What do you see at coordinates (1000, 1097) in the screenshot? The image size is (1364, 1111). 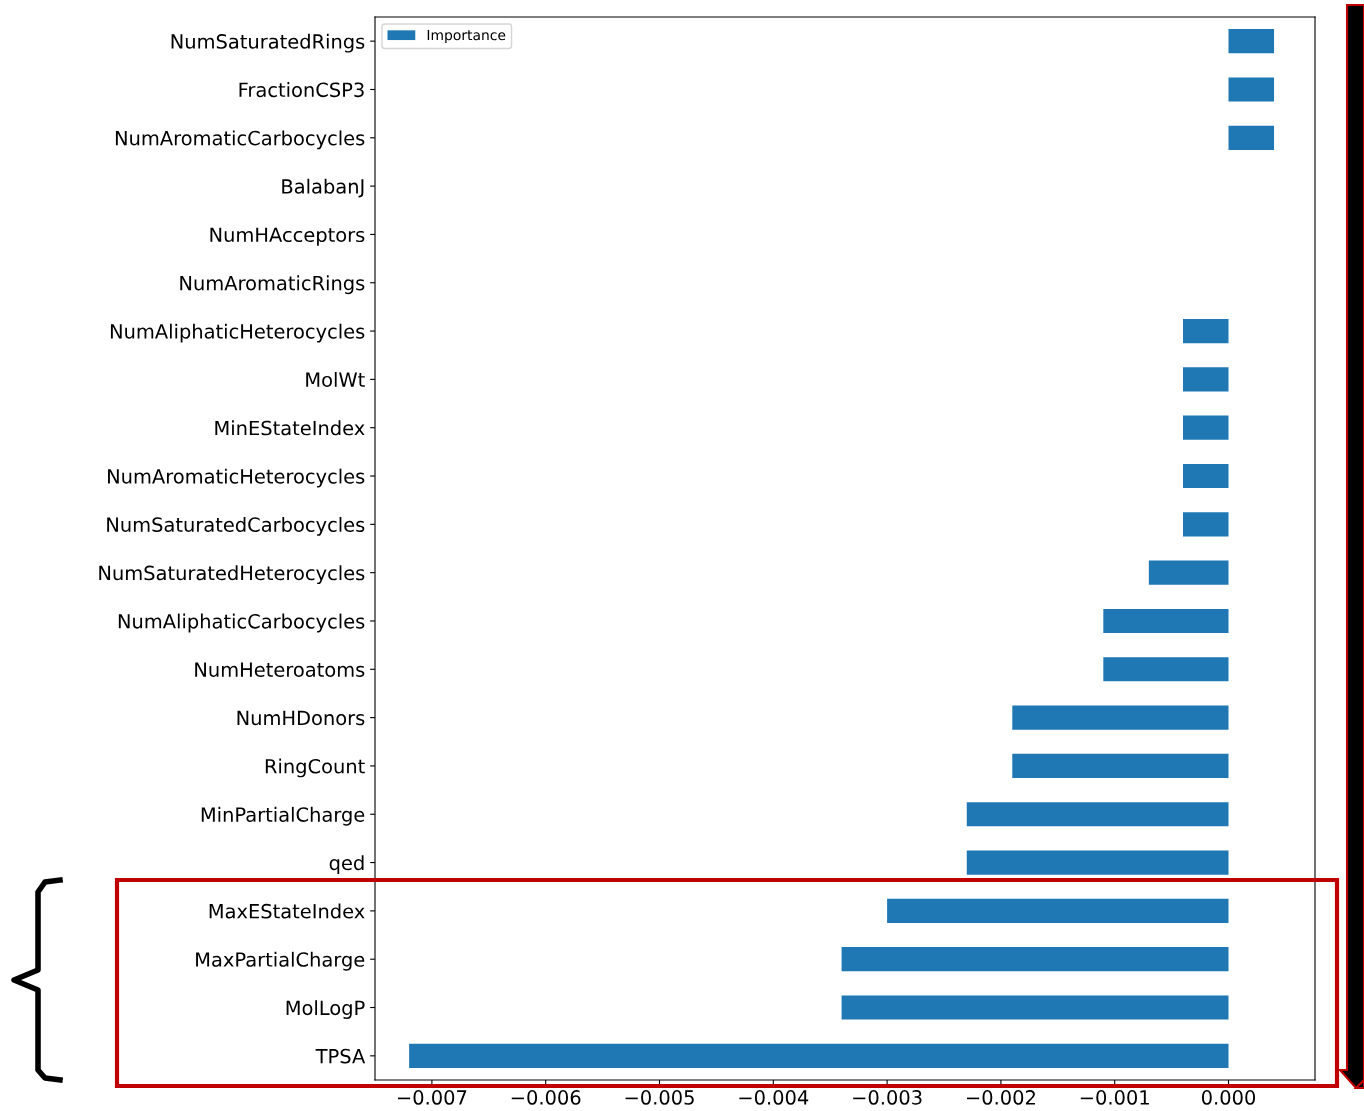 I see `x-tick-label: −0.002` at bounding box center [1000, 1097].